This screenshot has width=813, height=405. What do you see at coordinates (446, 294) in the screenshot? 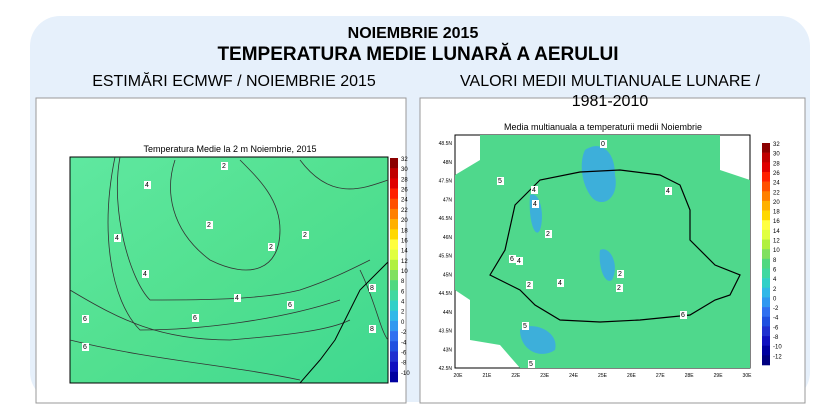
I see `y-axis-label: 44.5N` at bounding box center [446, 294].